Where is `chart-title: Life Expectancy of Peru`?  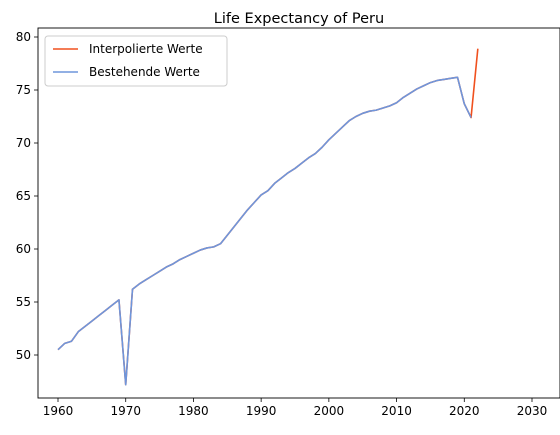
chart-title: Life Expectancy of Peru is located at coordinates (299, 19).